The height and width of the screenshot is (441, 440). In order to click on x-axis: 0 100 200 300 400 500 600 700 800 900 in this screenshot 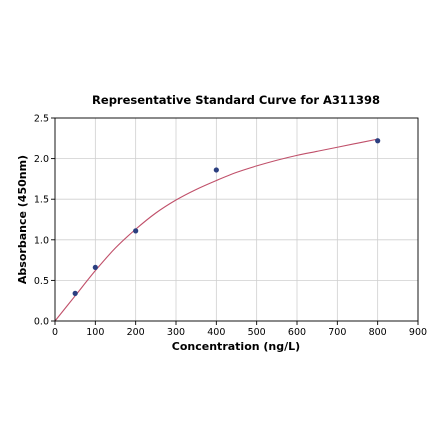, I will do `click(239, 329)`.